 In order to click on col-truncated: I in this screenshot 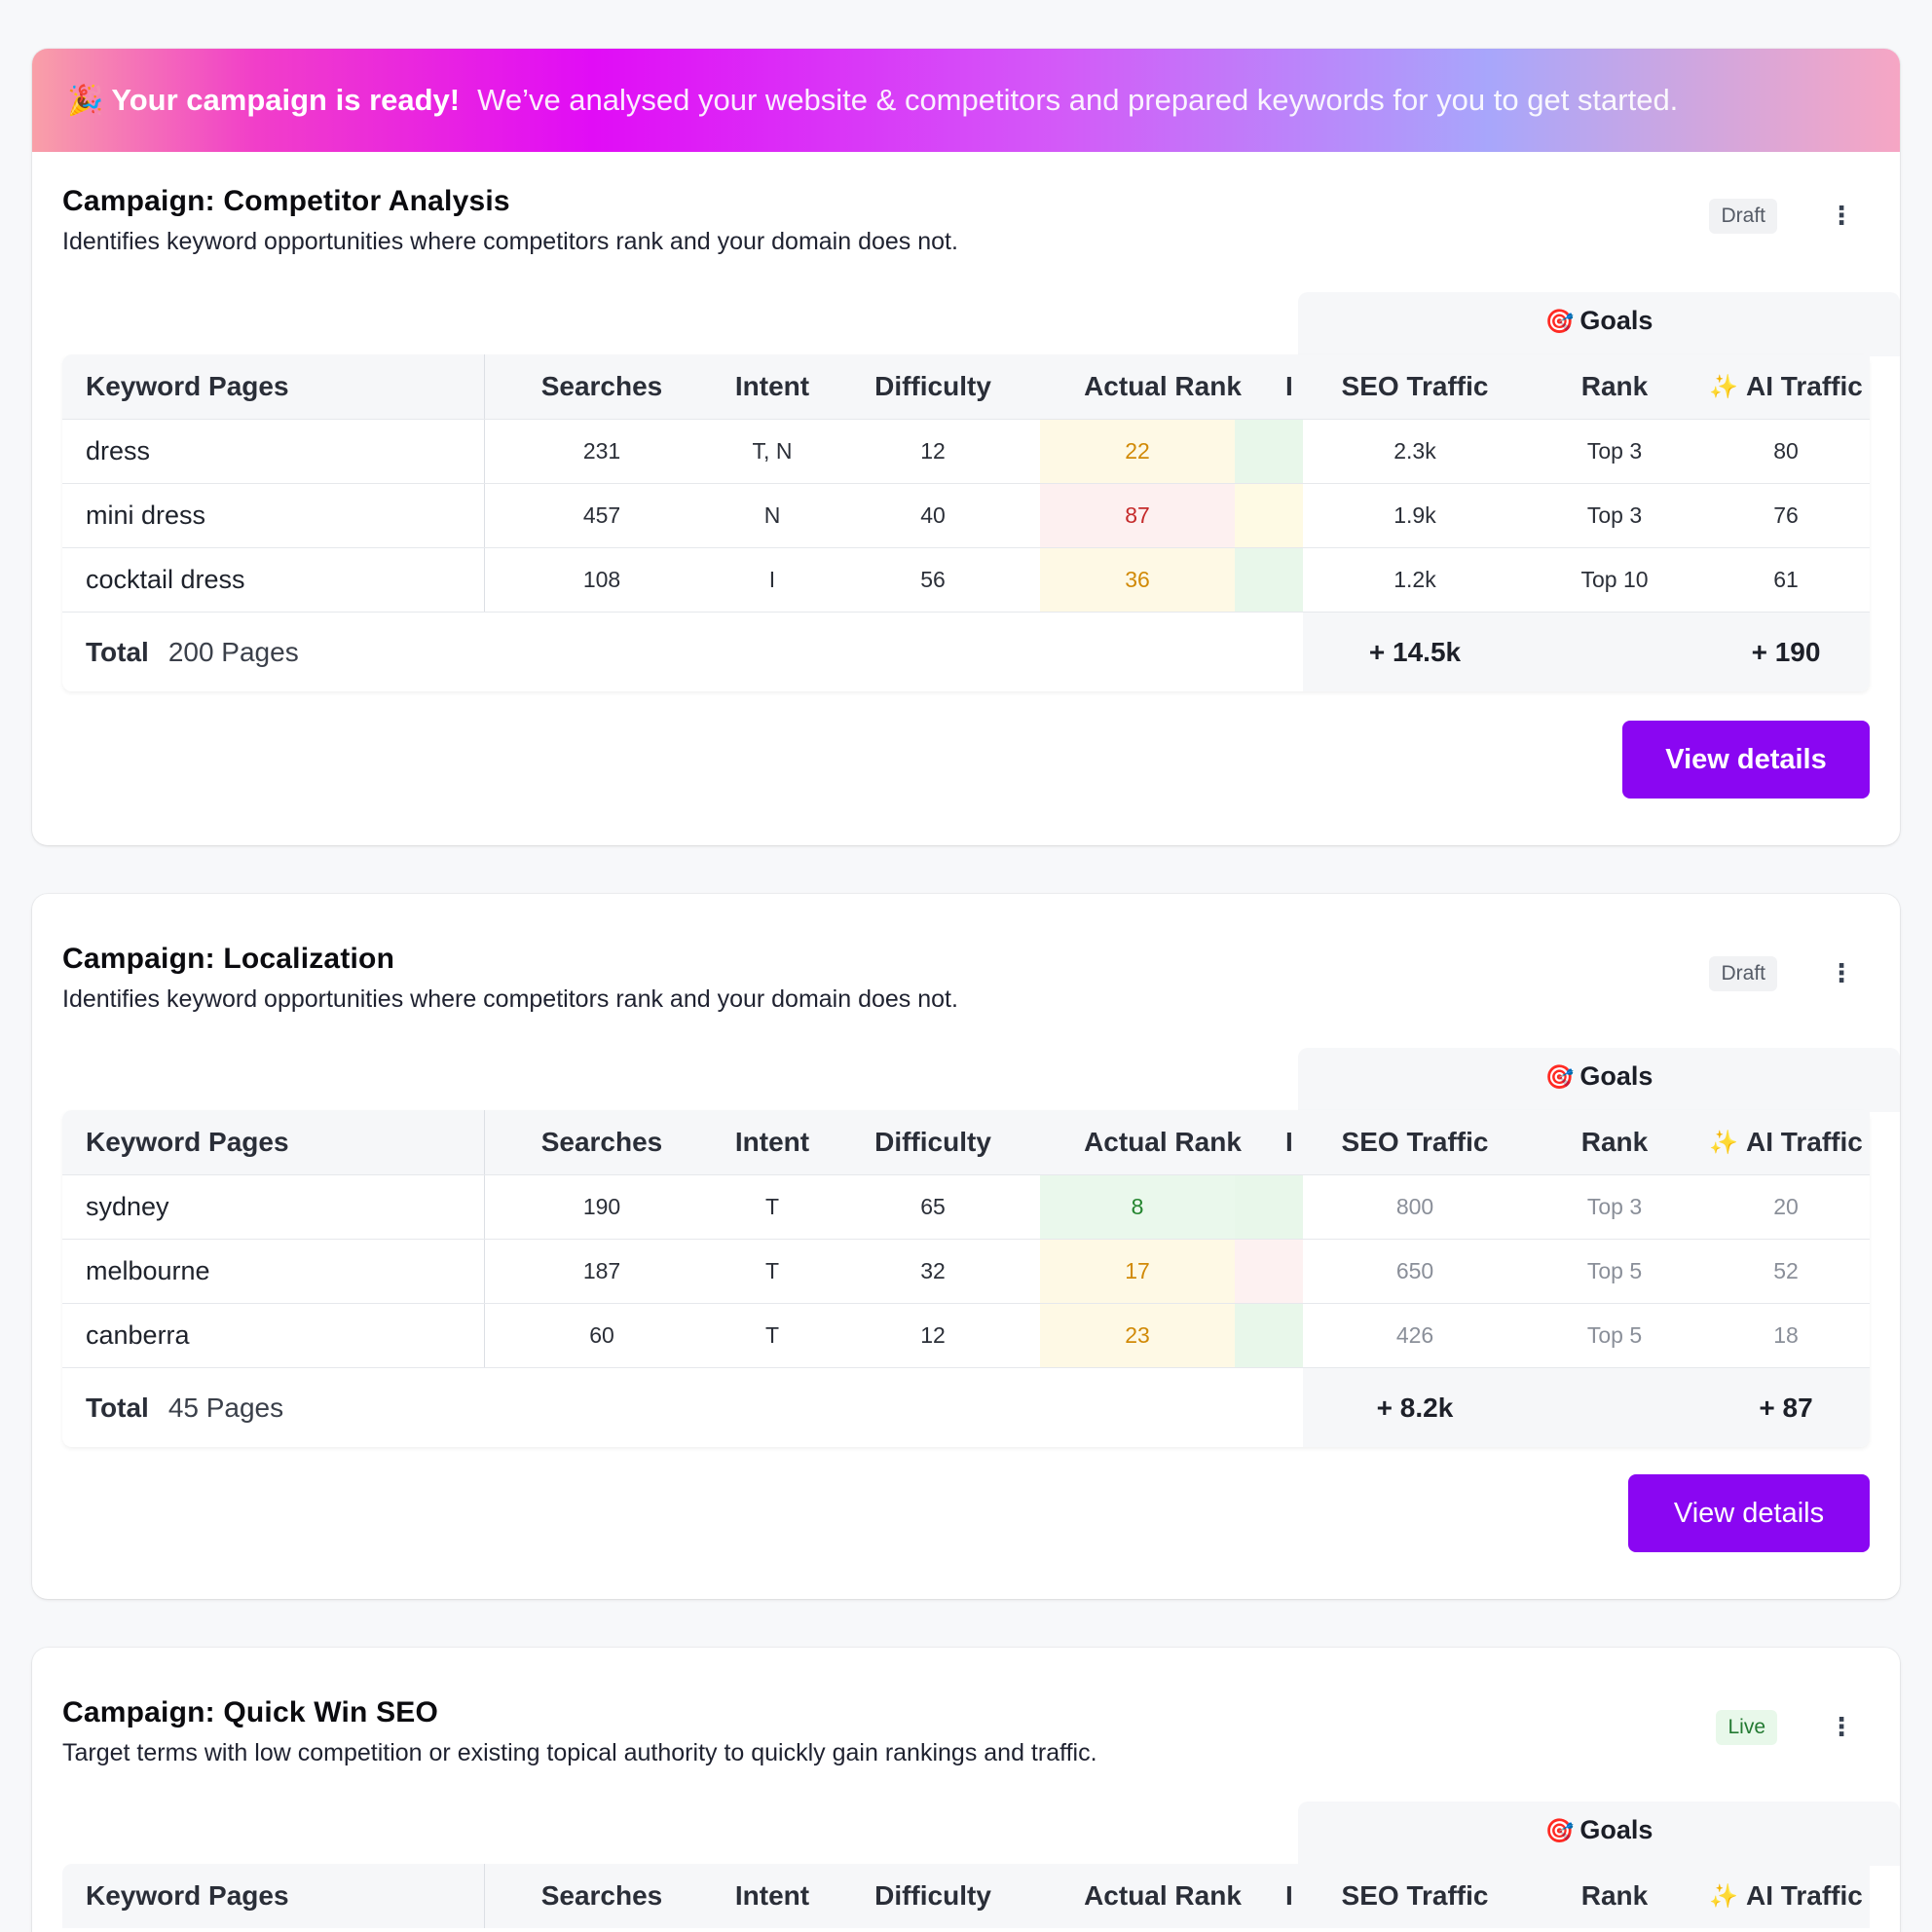, I will do `click(1289, 386)`.